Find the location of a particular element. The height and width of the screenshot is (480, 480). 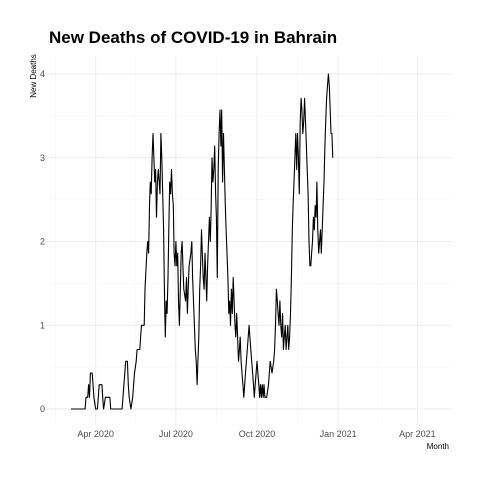

x-tick-label: Jan 2021 is located at coordinates (338, 434).